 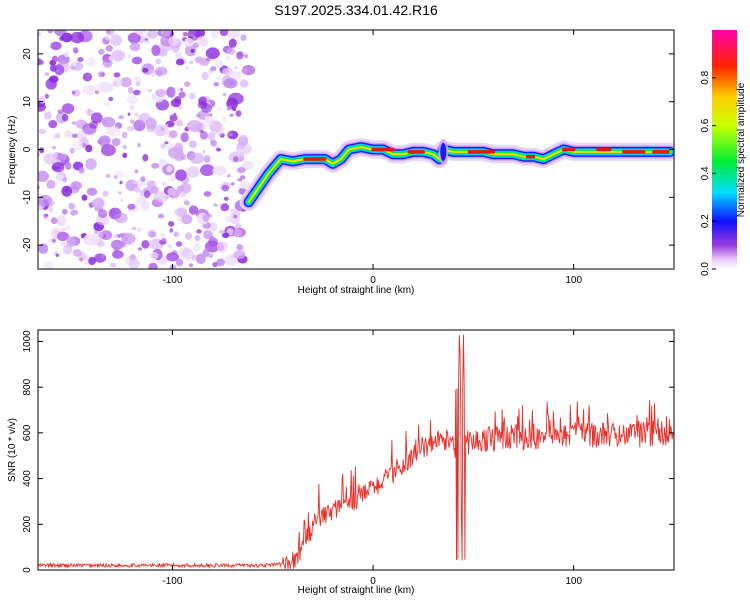 I want to click on bottom-x-axis-label: Height of straight line (km), so click(x=356, y=590).